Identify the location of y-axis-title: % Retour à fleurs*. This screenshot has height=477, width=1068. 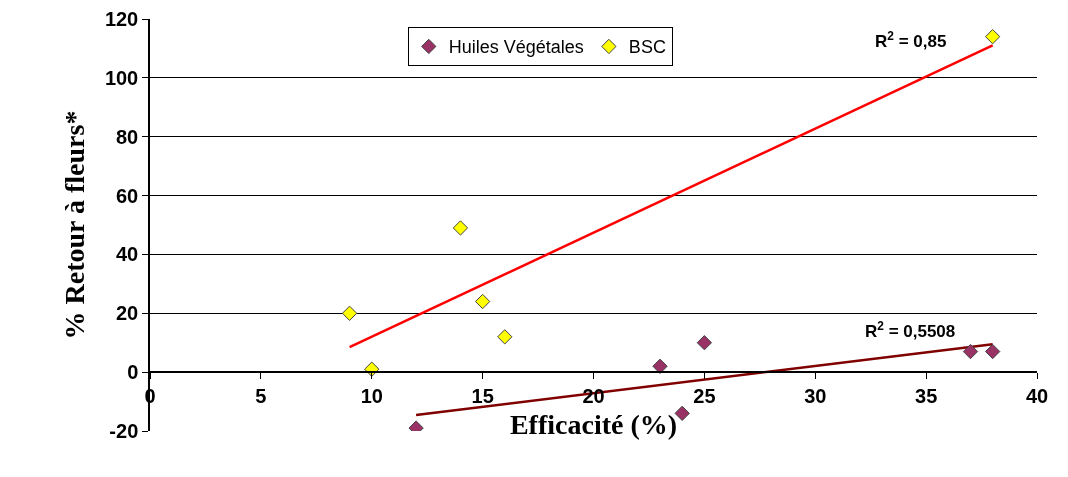
(75, 225).